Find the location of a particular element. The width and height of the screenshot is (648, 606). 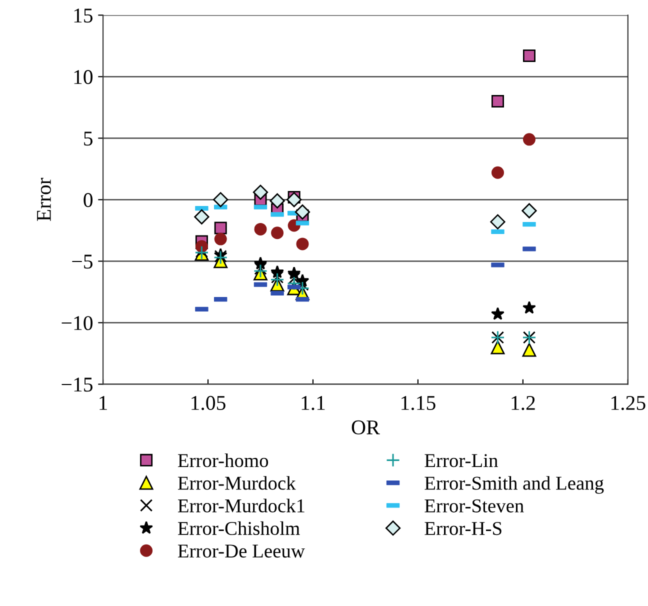

legend-label: Error-De Leeuw is located at coordinates (241, 551).